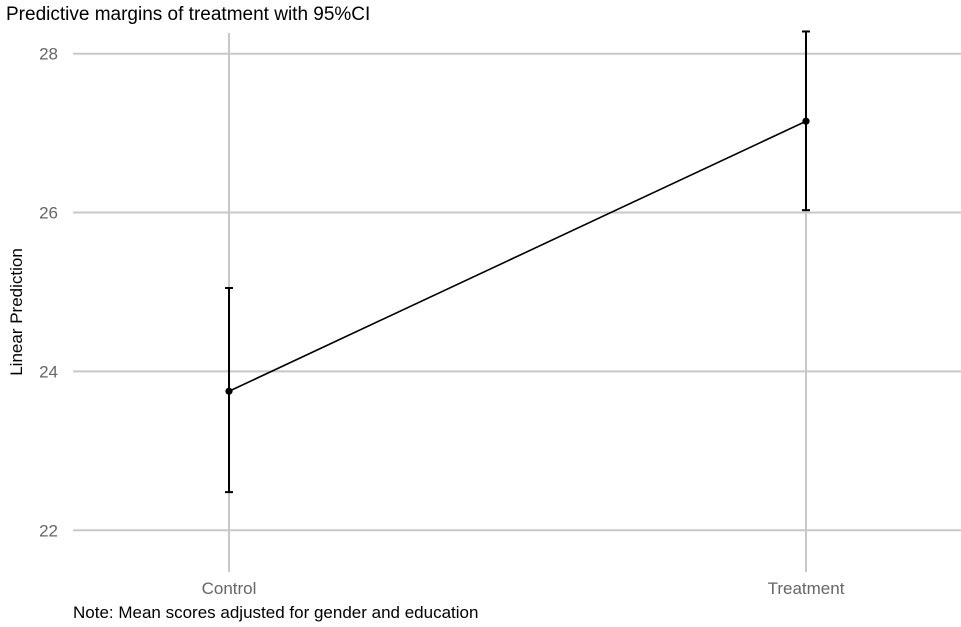  What do you see at coordinates (806, 588) in the screenshot?
I see `x-tick-label: Treatment` at bounding box center [806, 588].